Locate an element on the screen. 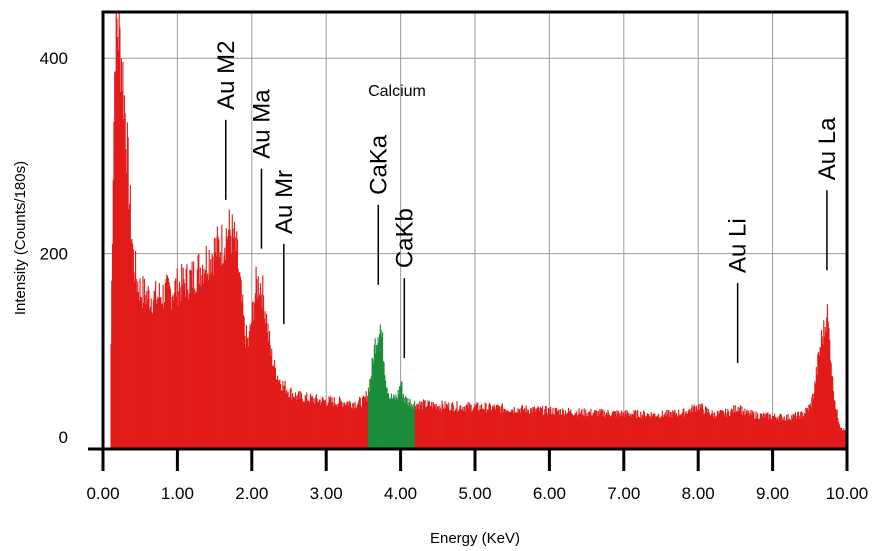 This screenshot has height=551, width=875. peak-label: CaKa is located at coordinates (378, 164).